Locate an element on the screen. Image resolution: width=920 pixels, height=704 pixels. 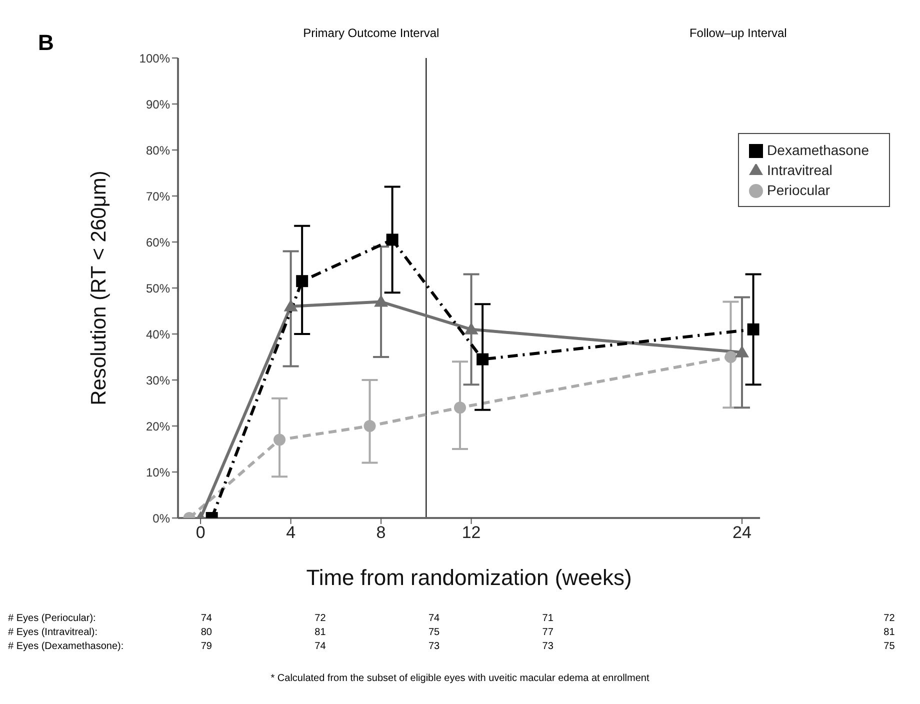
y-axis-title: Resolution (RT < 260μm) is located at coordinates (98, 288).